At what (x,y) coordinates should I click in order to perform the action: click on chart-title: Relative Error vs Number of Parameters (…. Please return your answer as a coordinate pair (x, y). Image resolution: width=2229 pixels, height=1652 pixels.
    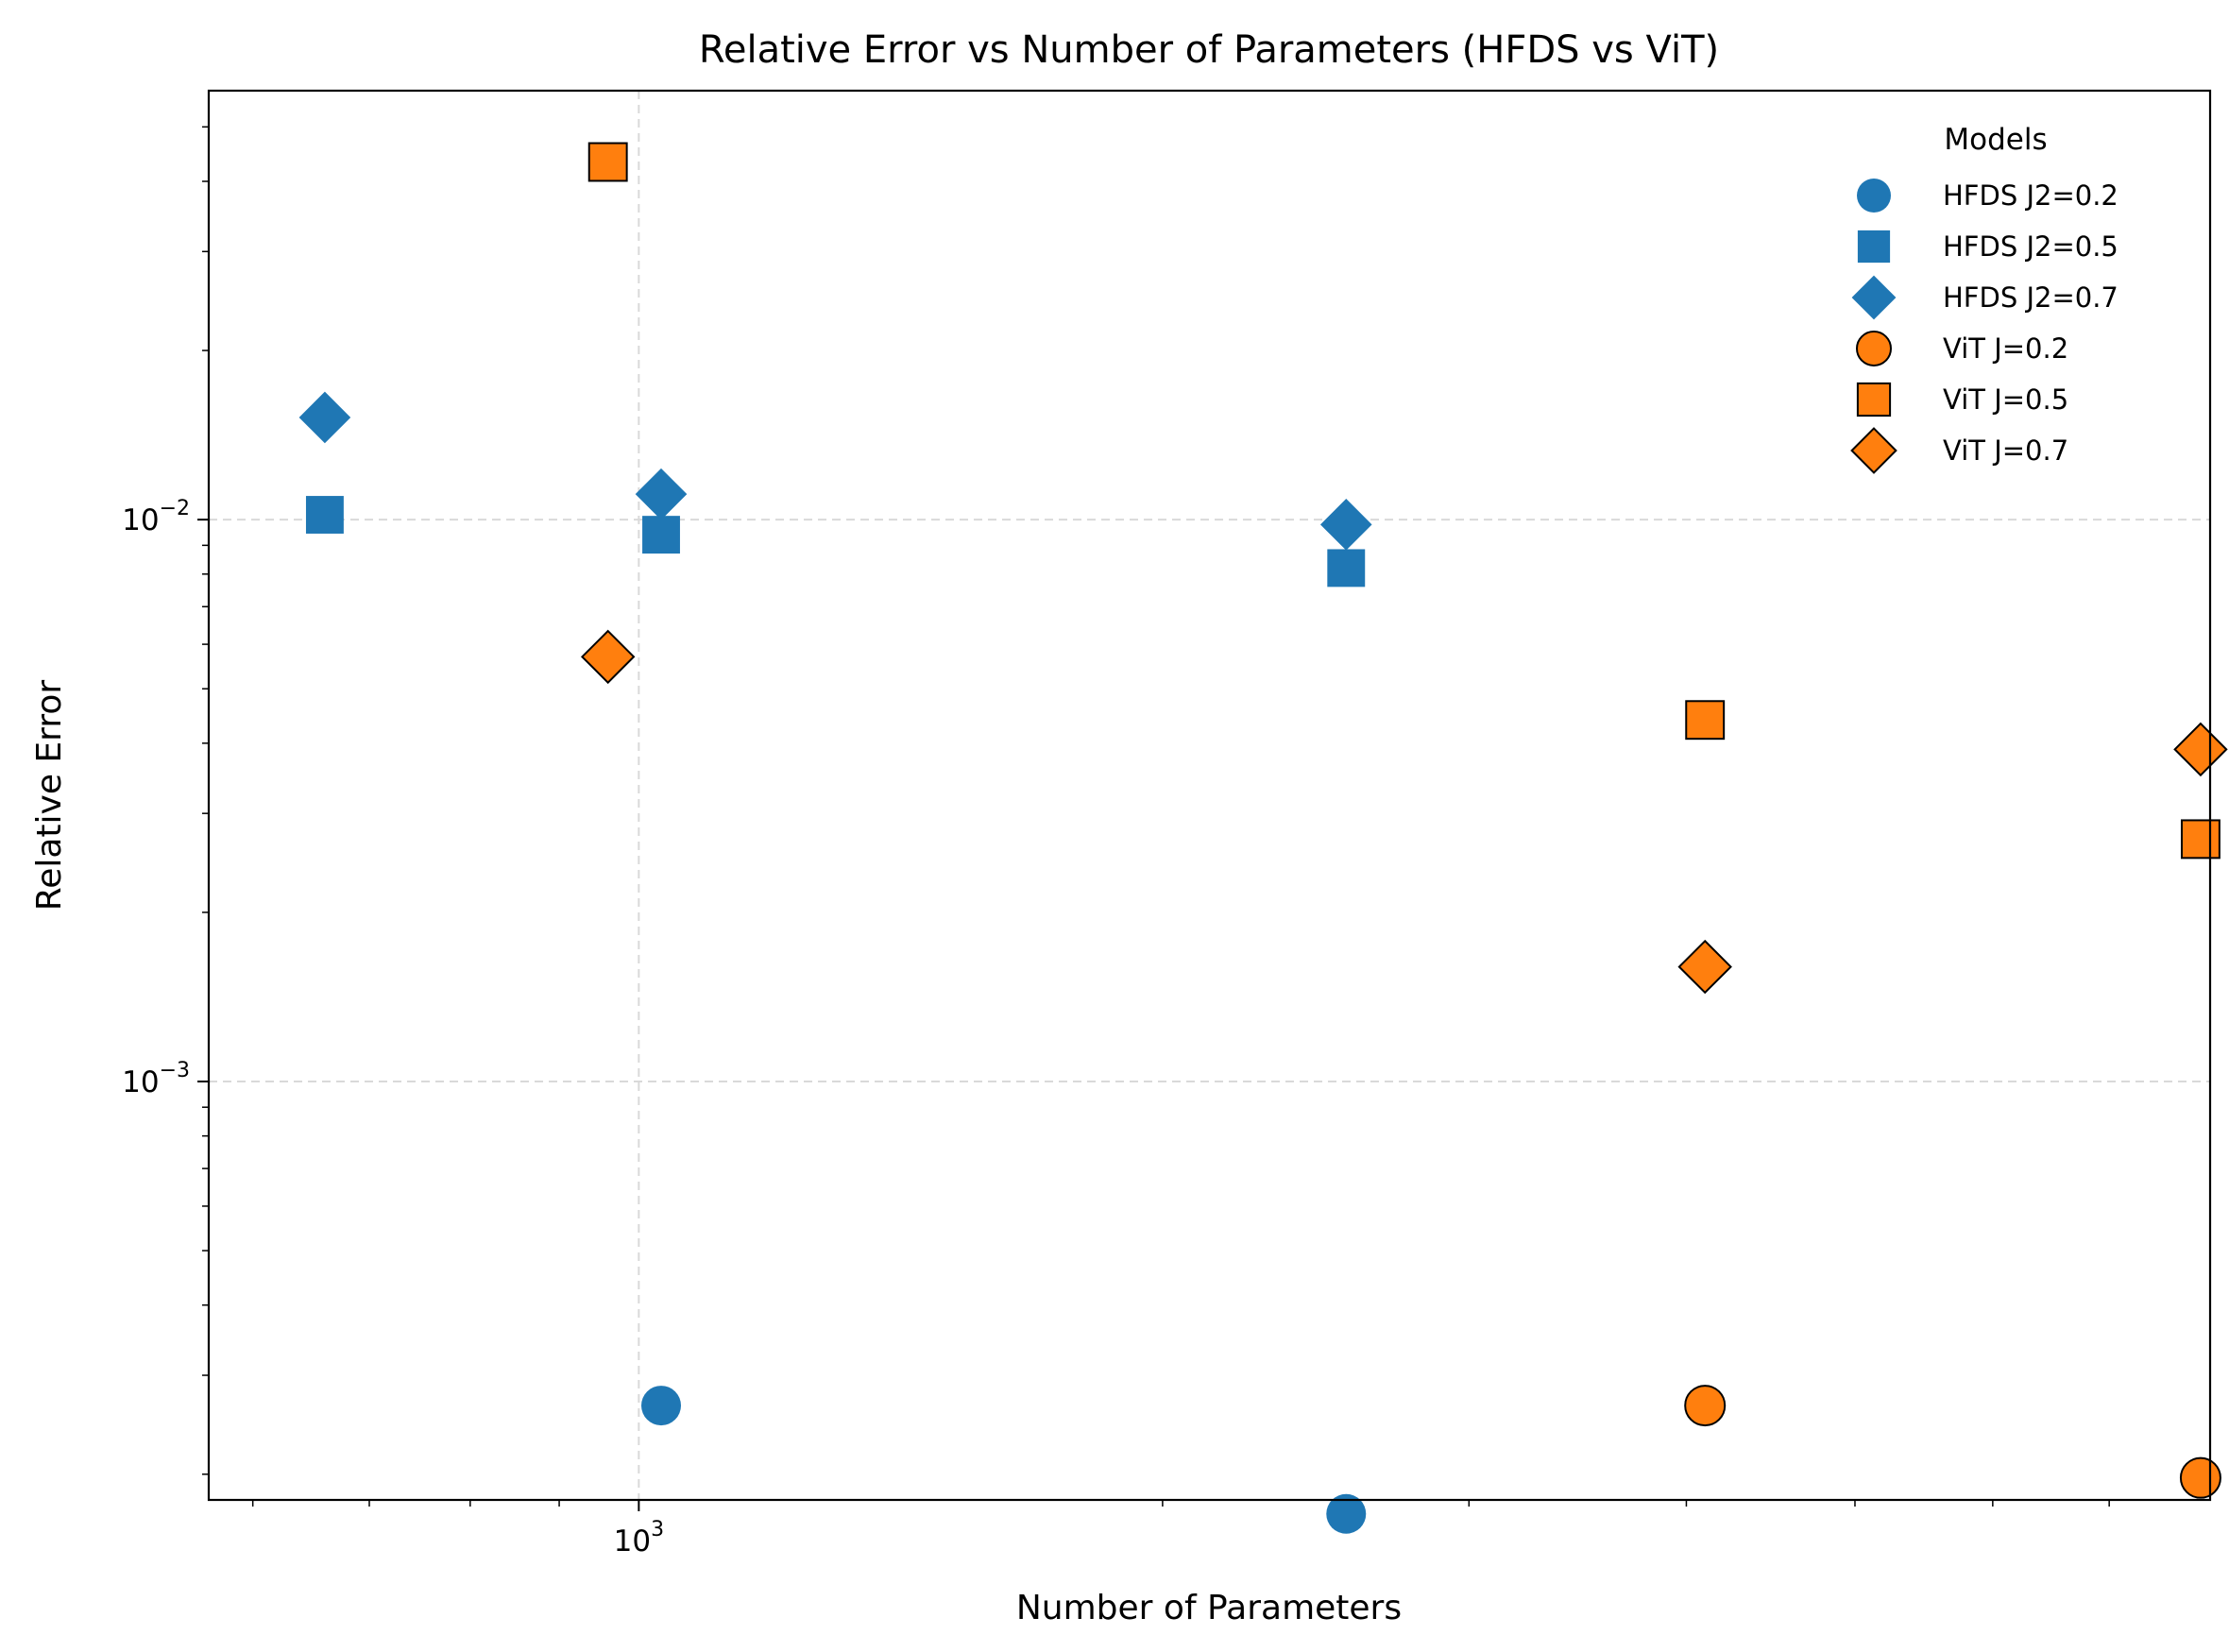
    Looking at the image, I should click on (1209, 50).